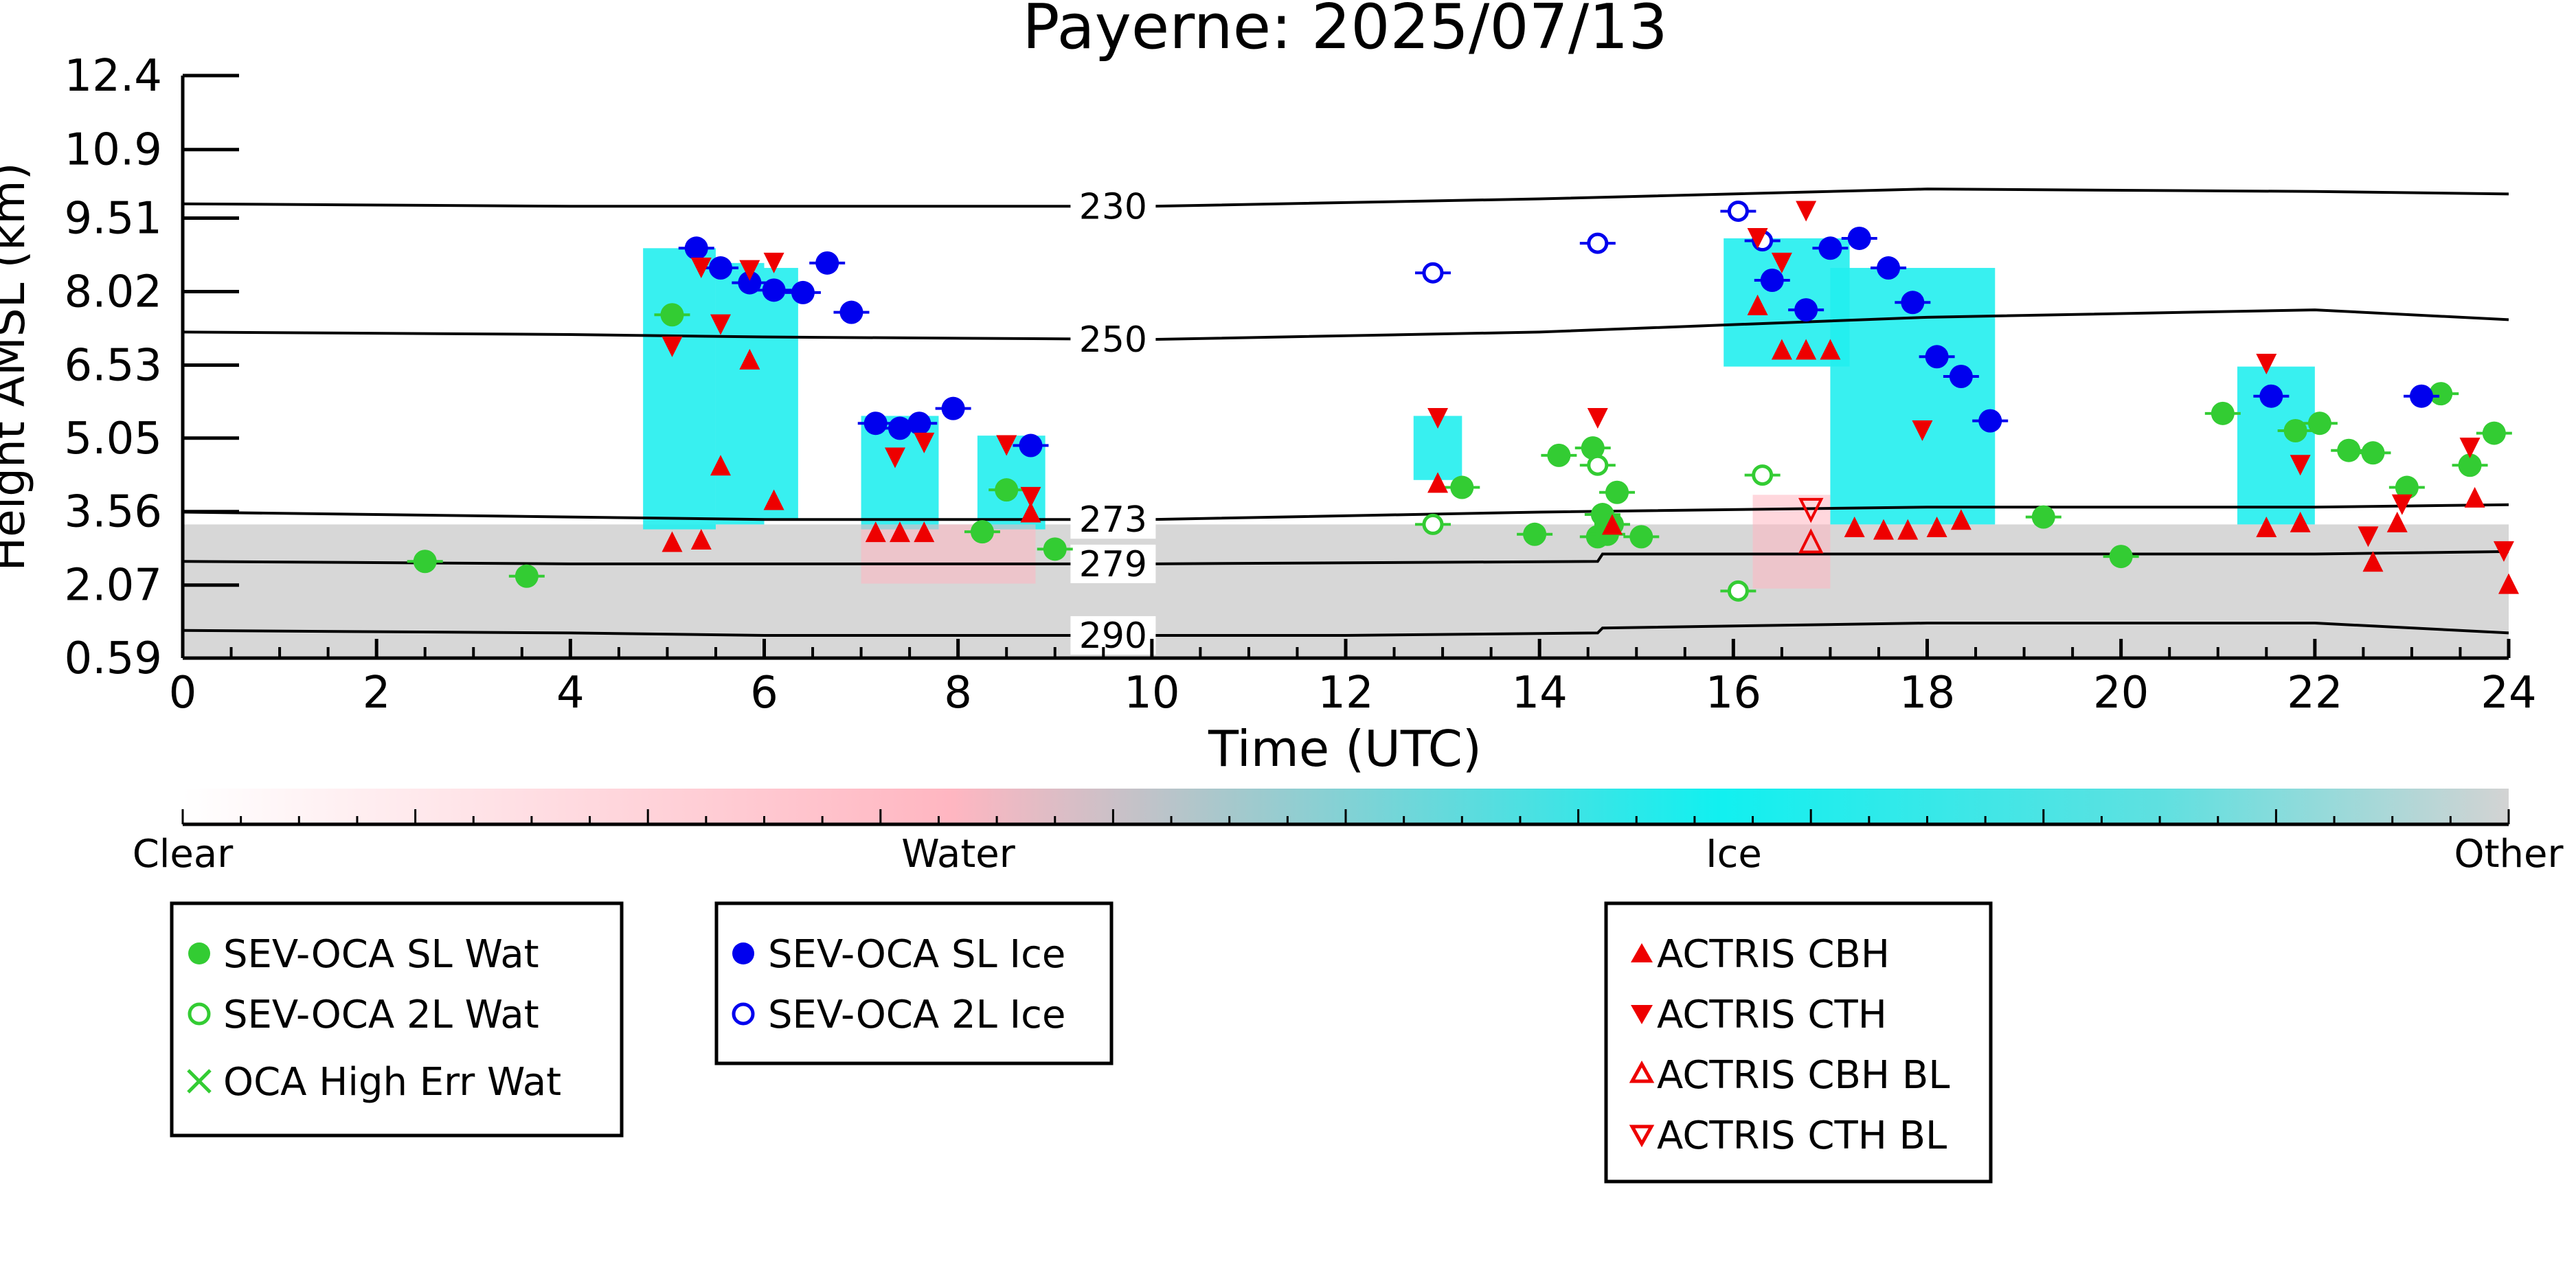 Image resolution: width=2576 pixels, height=1288 pixels. What do you see at coordinates (377, 693) in the screenshot?
I see `x-tick-label: 2` at bounding box center [377, 693].